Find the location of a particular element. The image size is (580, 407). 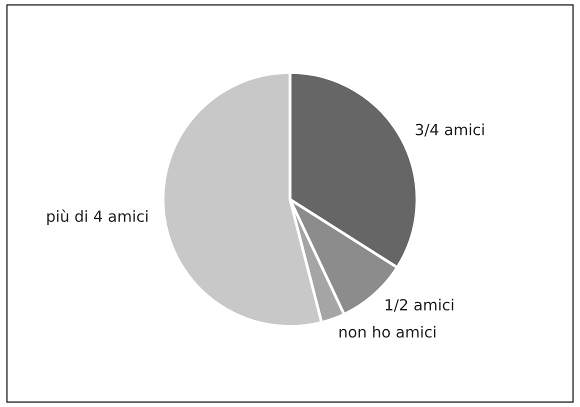

slice-label: non ho amici is located at coordinates (388, 332).